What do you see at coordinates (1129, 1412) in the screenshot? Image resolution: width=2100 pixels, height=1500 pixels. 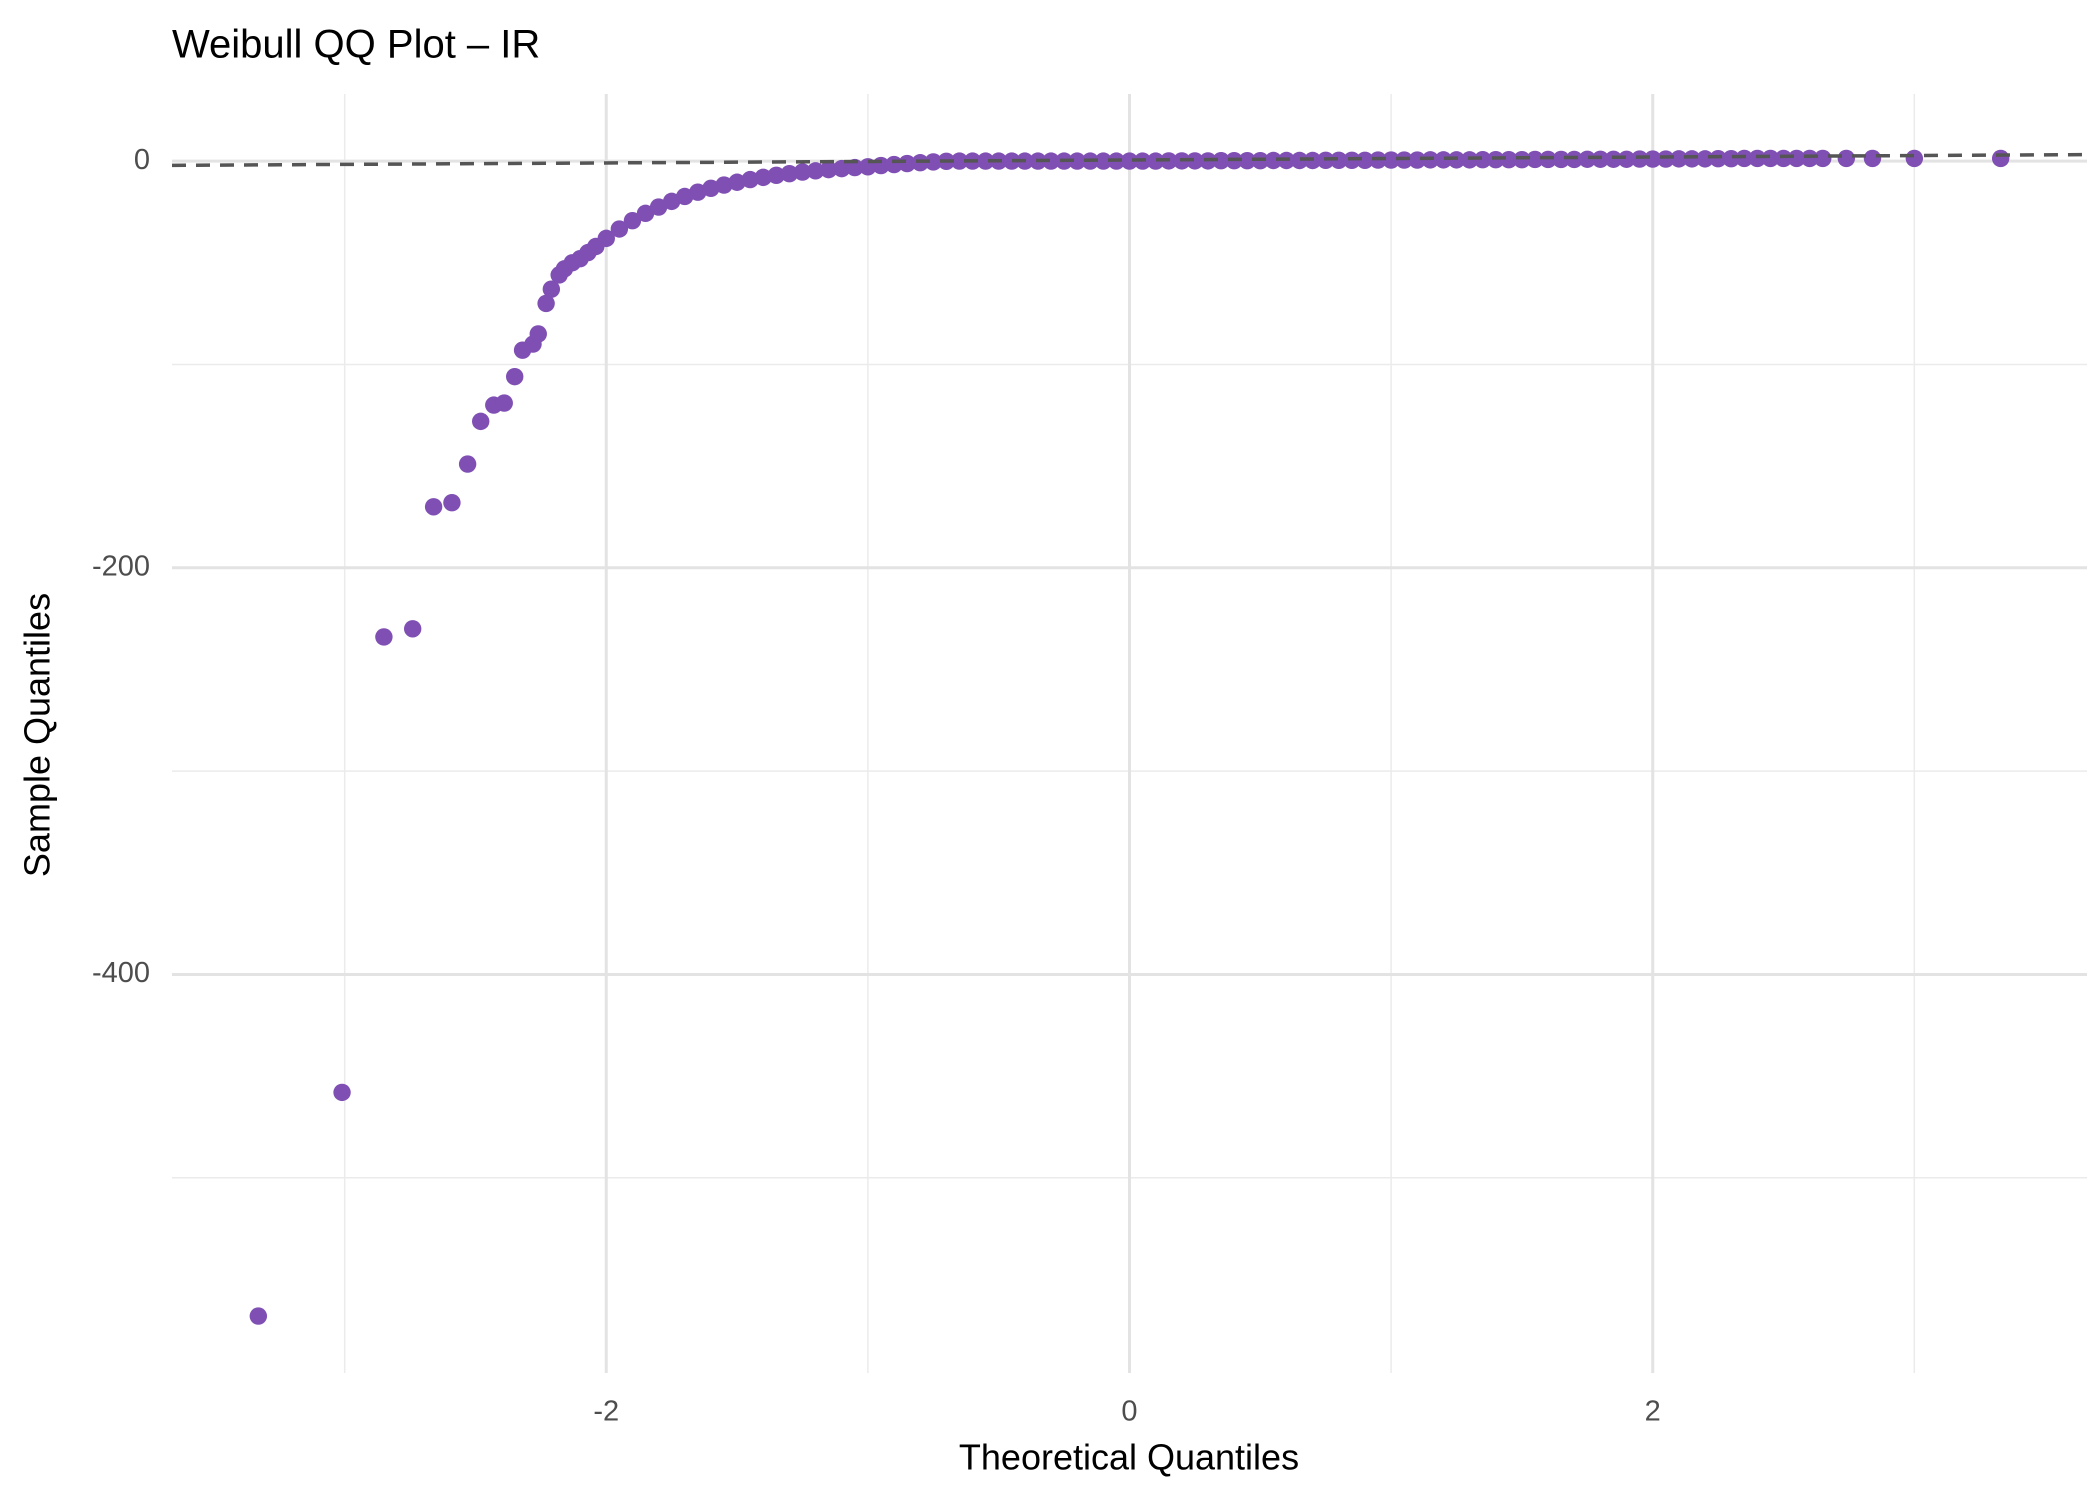 I see `x-tick-label: 0` at bounding box center [1129, 1412].